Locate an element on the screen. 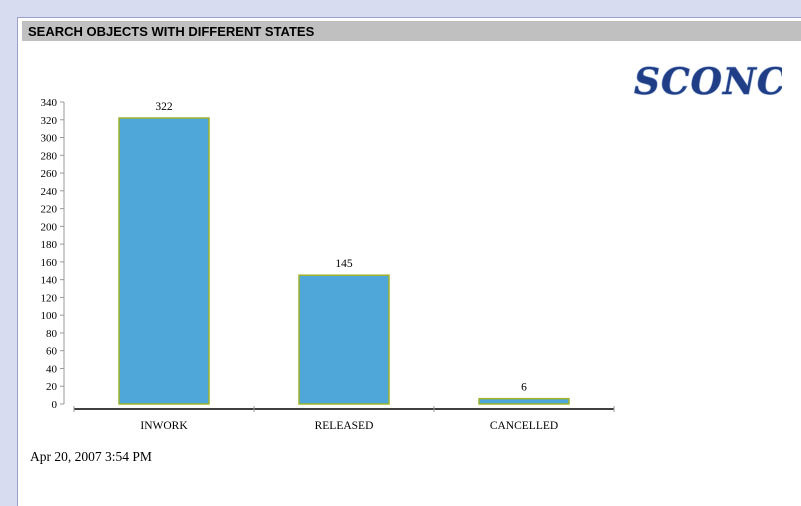  y-tick-label: 340 is located at coordinates (49, 103).